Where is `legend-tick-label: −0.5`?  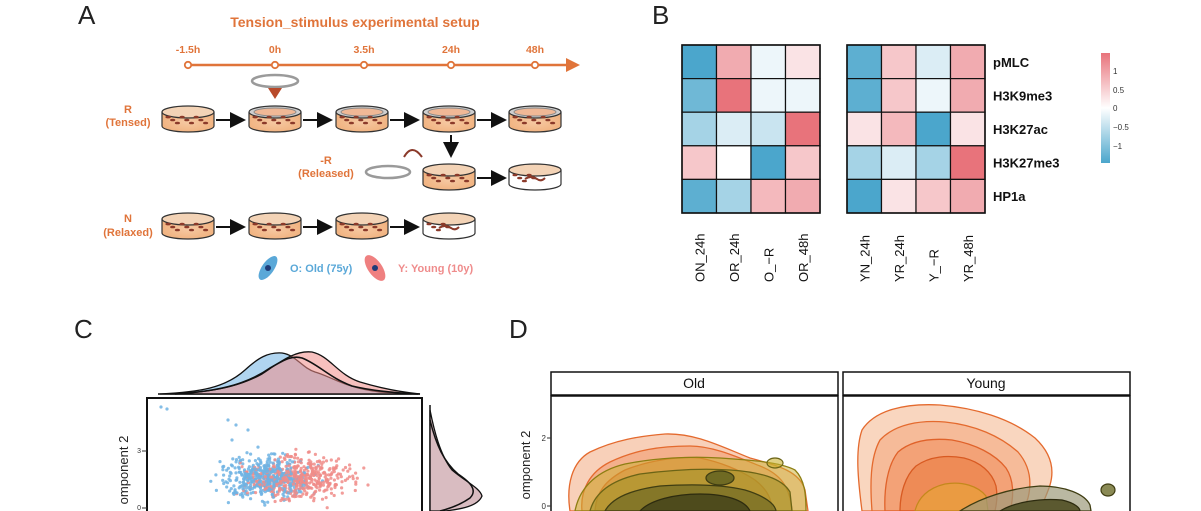 legend-tick-label: −0.5 is located at coordinates (1121, 127).